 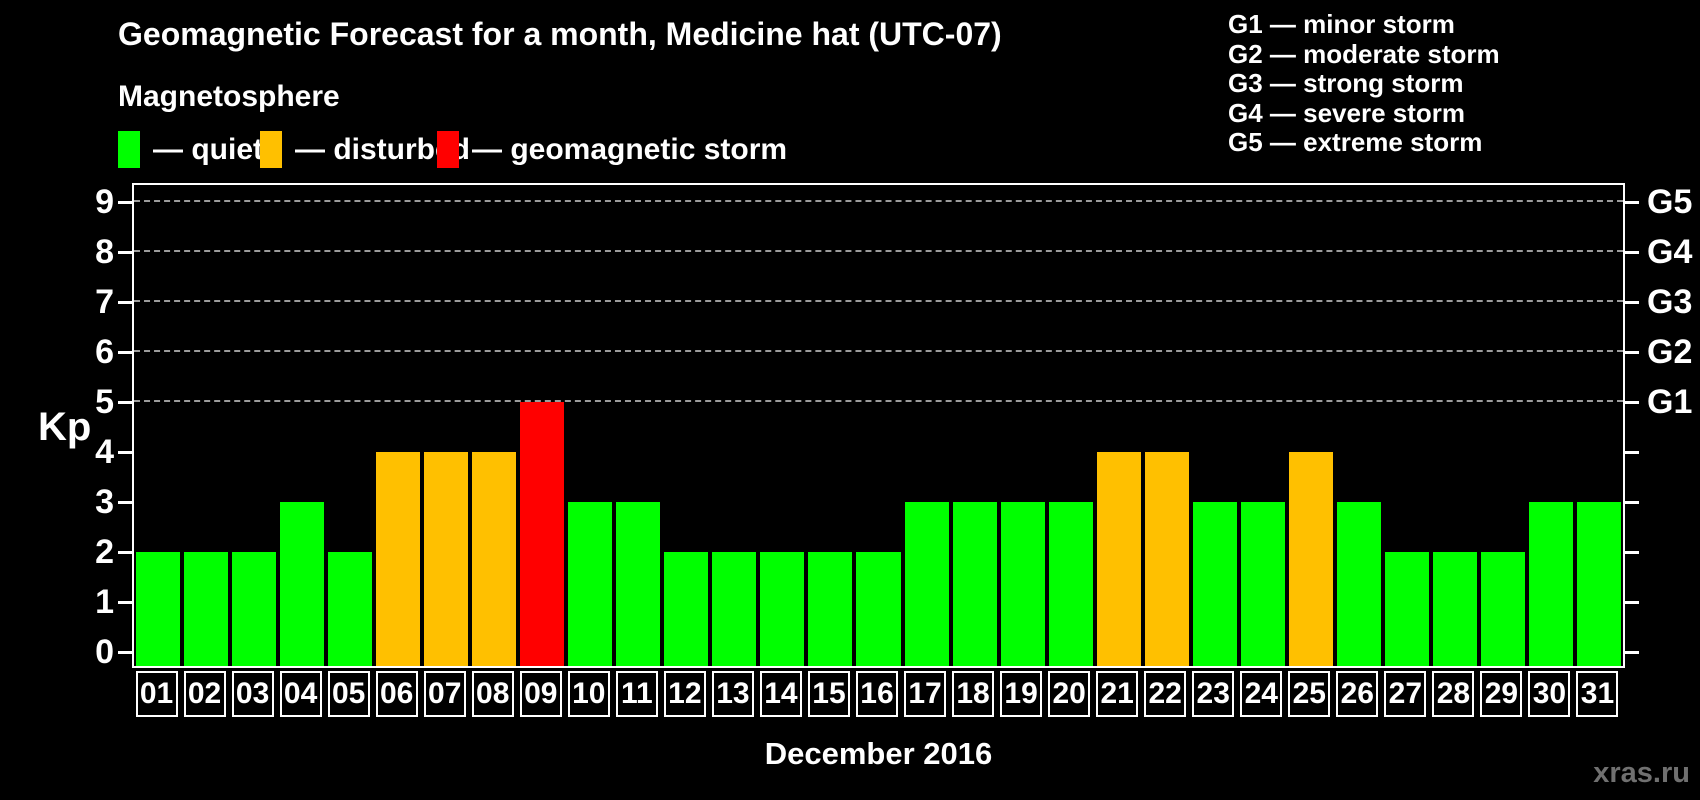 What do you see at coordinates (104, 352) in the screenshot?
I see `y-tick-label-6: 6` at bounding box center [104, 352].